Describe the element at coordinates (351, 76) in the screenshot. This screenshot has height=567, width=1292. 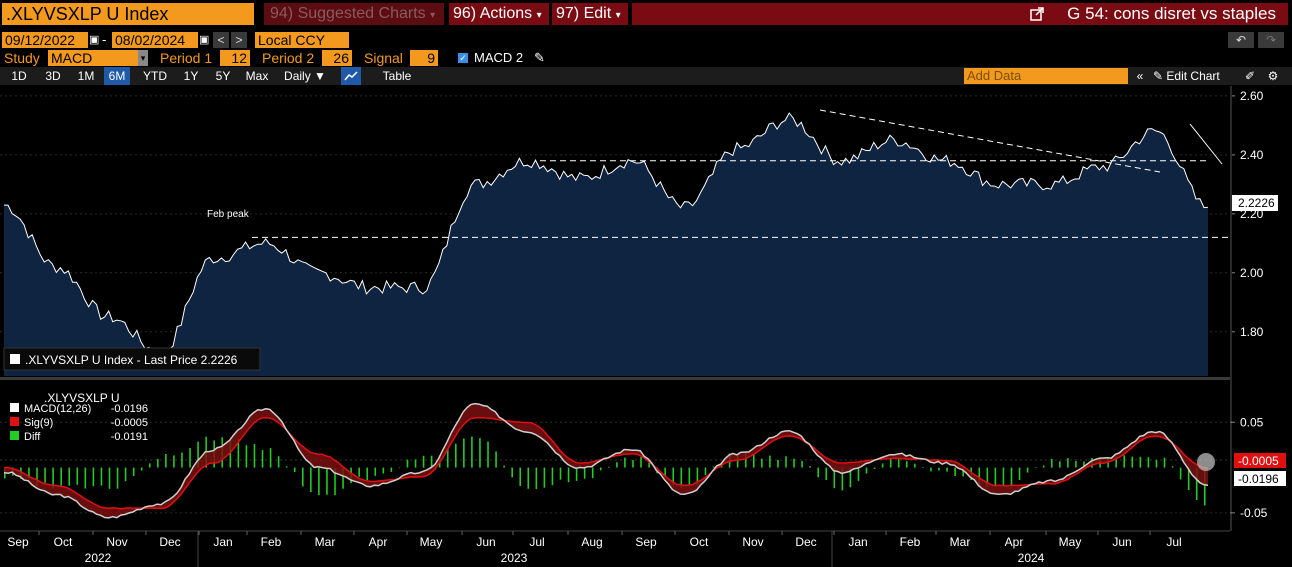
I see `line-chart-icon` at that location.